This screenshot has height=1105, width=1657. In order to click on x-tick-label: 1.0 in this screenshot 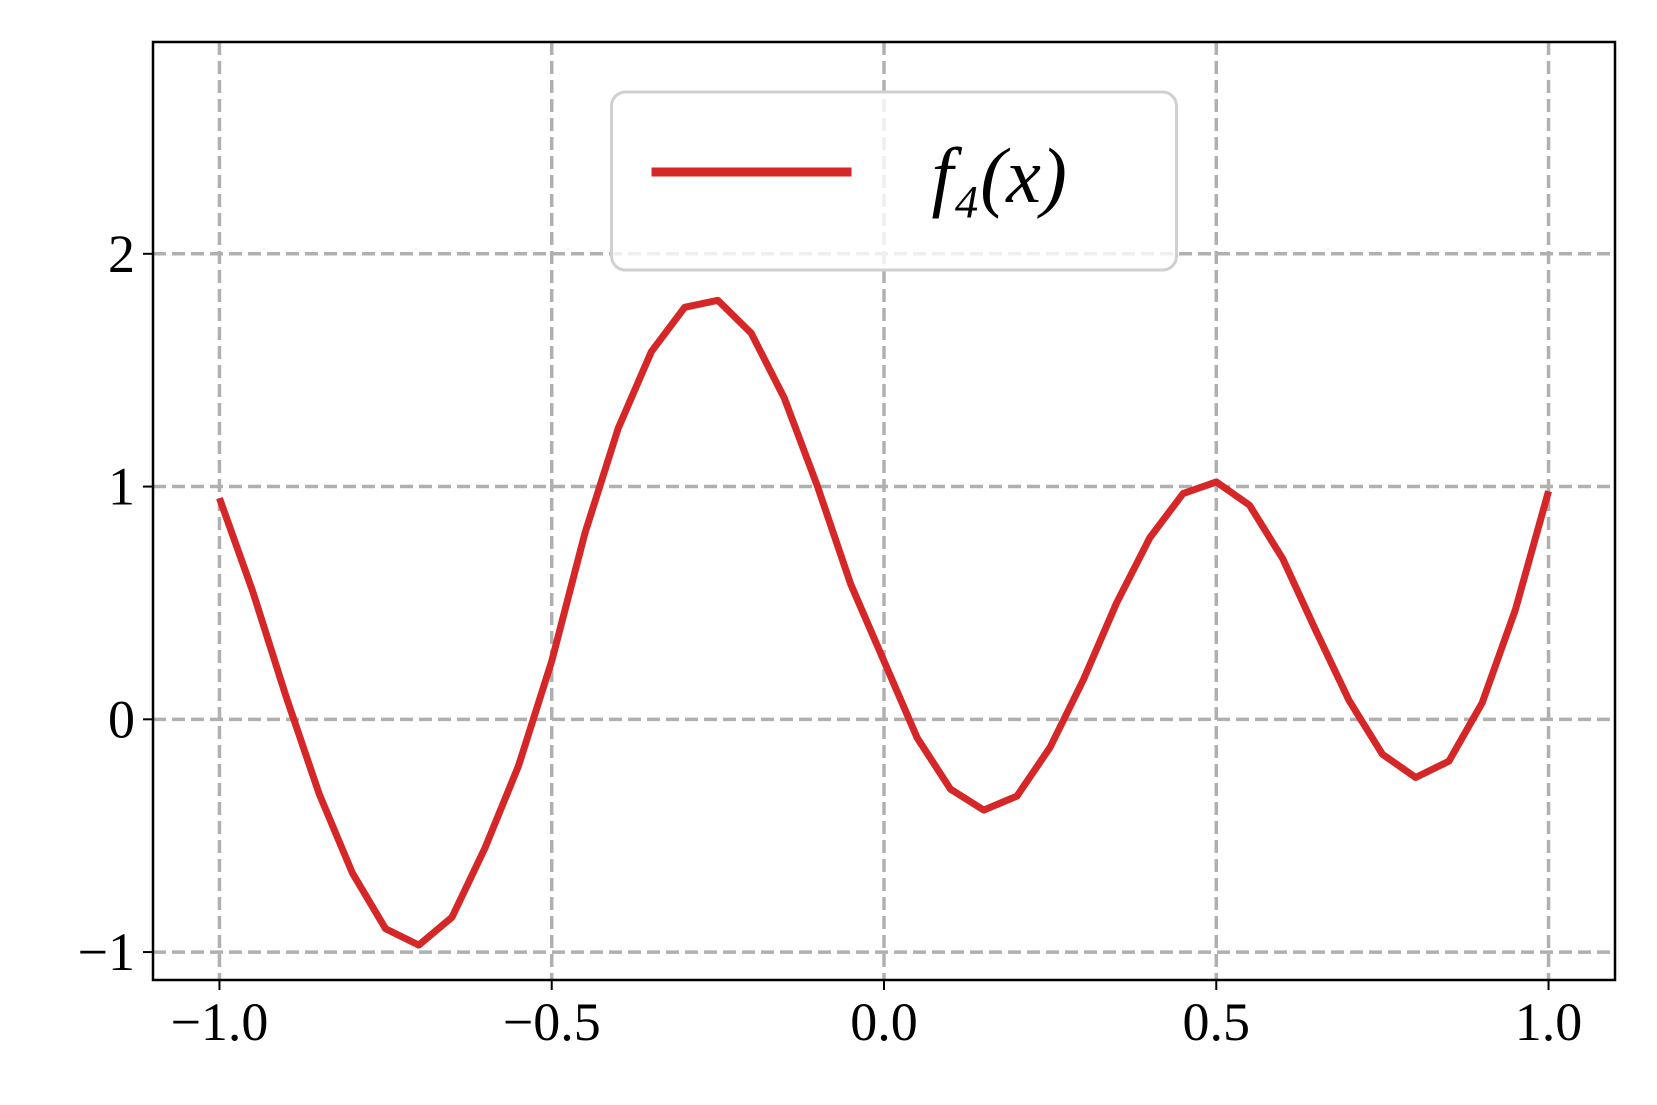, I will do `click(1549, 1022)`.